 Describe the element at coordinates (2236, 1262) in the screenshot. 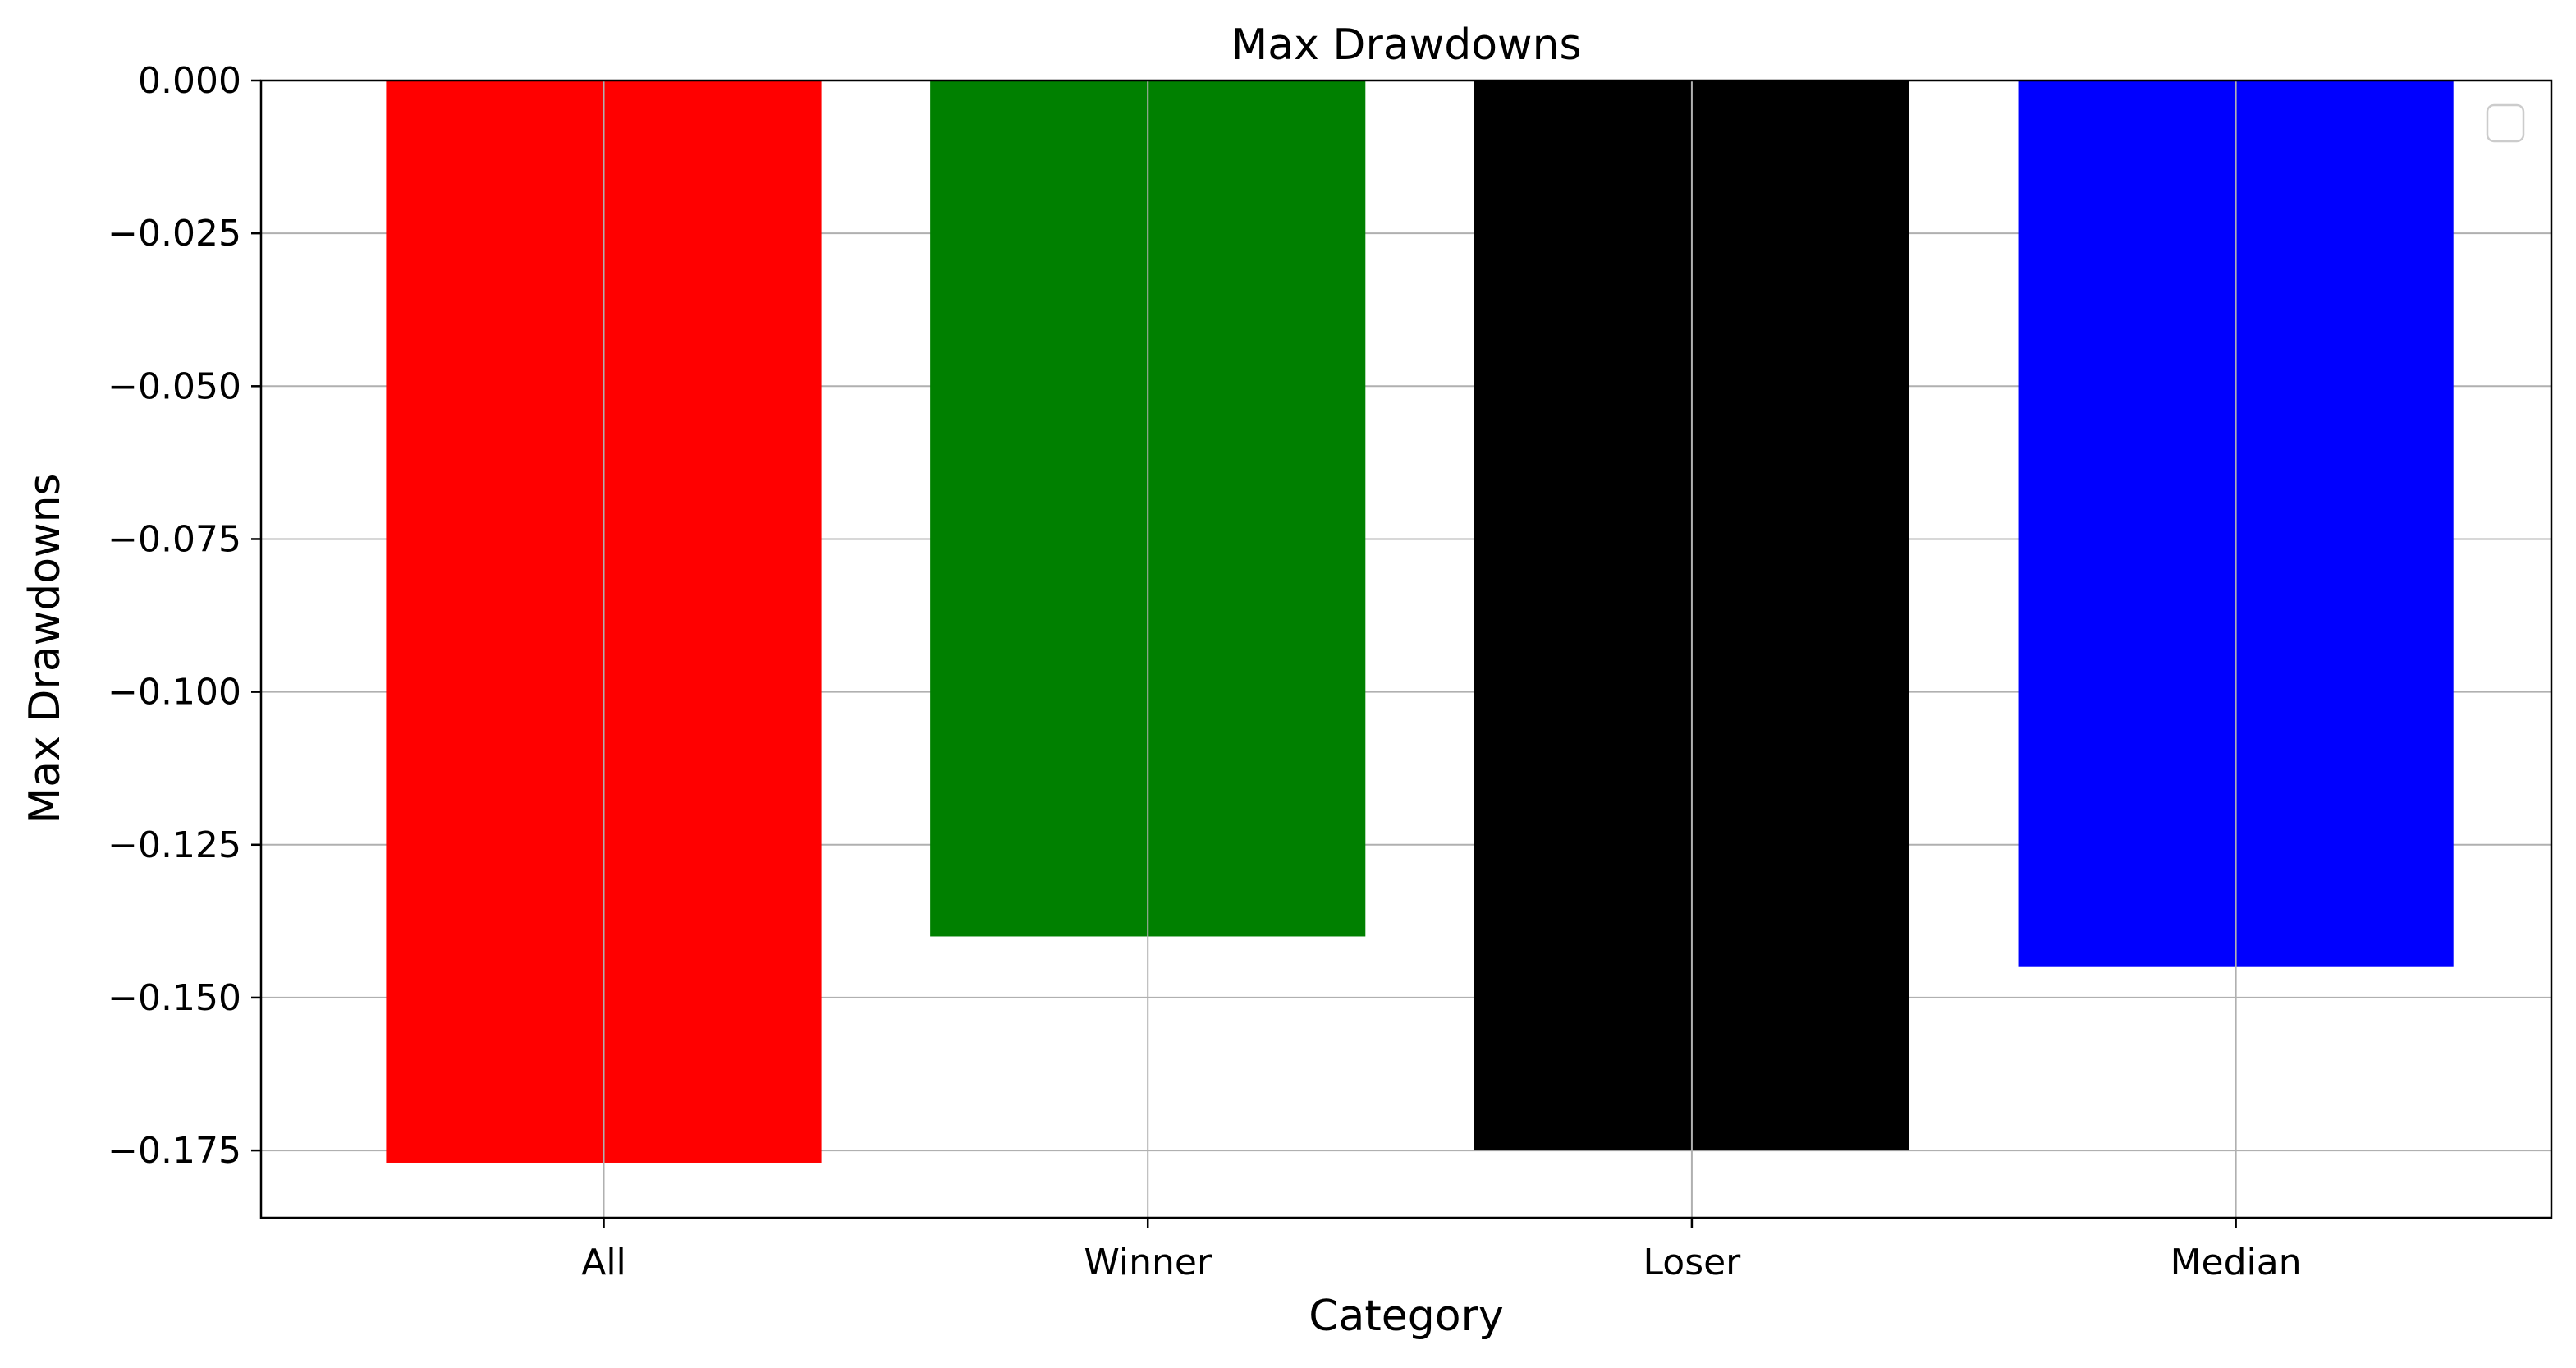

I see `x-tick-label: Median` at that location.